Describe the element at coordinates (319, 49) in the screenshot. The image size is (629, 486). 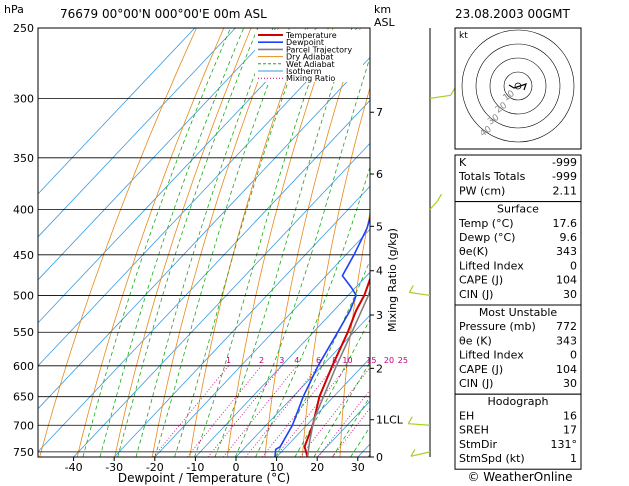
I see `legend-entry: Parcel Trajectory` at that location.